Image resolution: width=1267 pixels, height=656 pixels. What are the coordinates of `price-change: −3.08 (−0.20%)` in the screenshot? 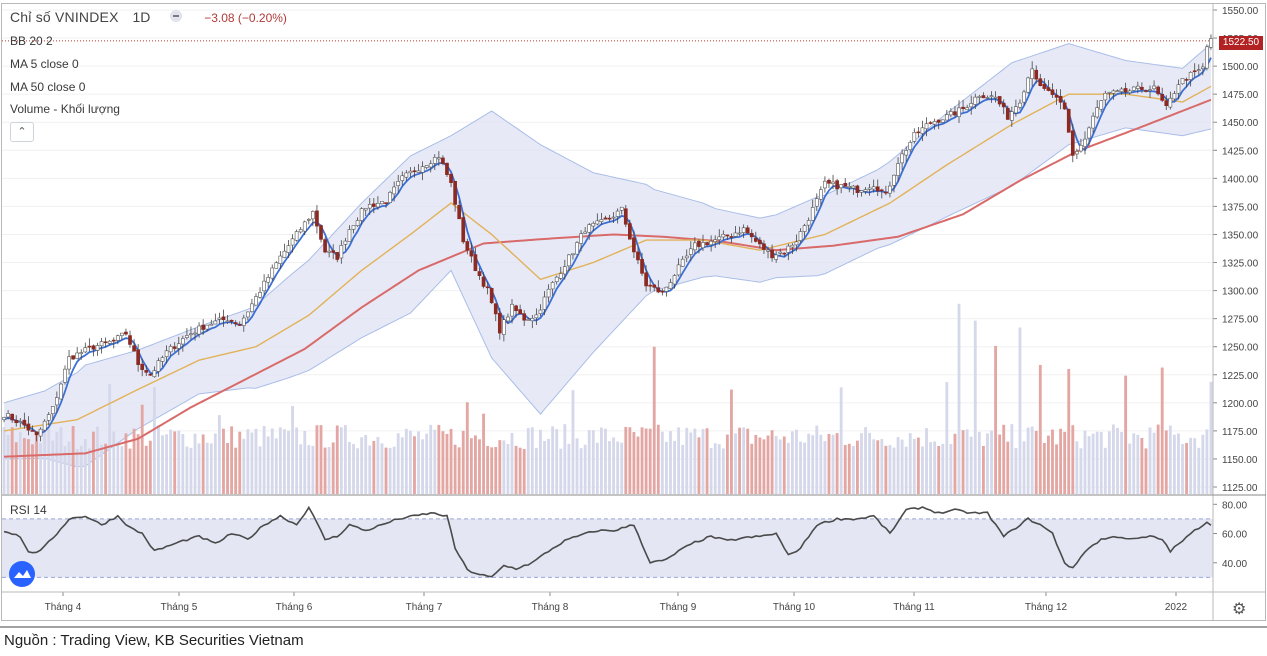 It's located at (245, 18).